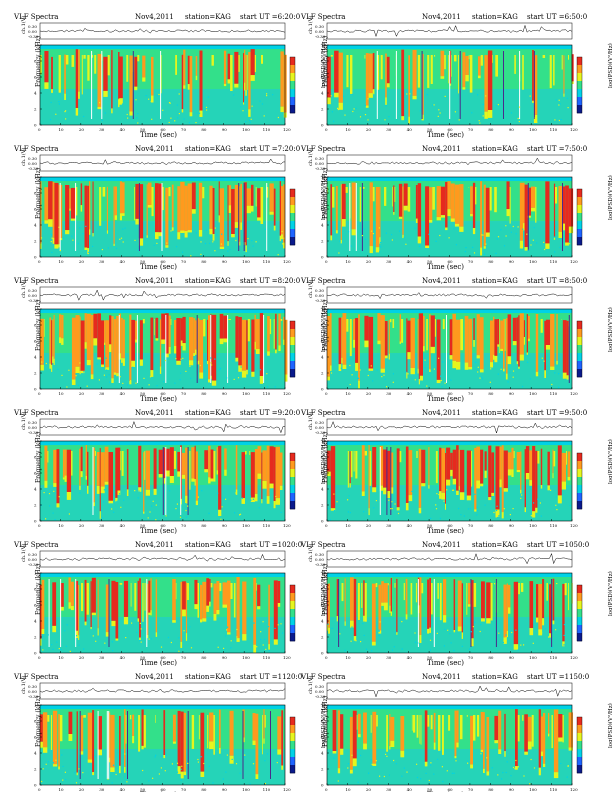 The width and height of the screenshot is (612, 792). I want to click on ch-axis-label: ch.1(V), so click(310, 685).